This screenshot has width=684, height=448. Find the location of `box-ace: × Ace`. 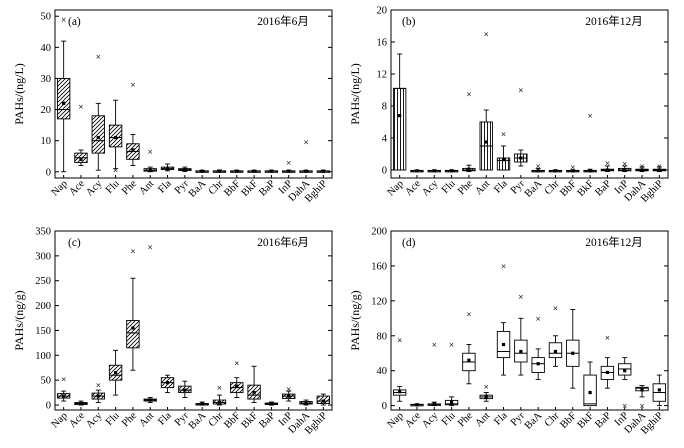

box-ace: × Ace is located at coordinates (77, 150).